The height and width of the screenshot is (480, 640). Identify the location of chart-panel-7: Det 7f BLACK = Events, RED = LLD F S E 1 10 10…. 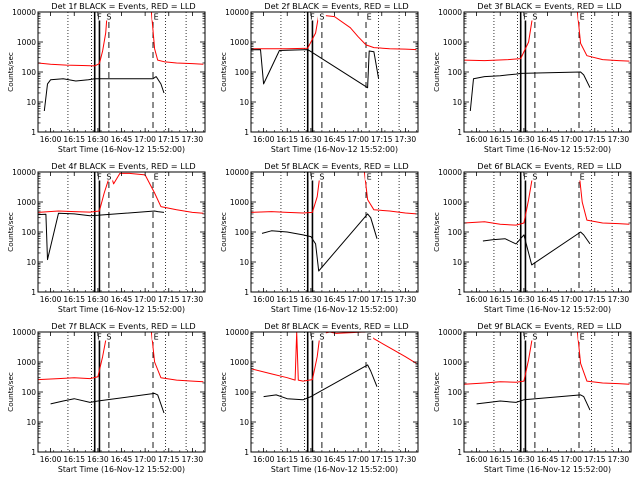
(106, 397).